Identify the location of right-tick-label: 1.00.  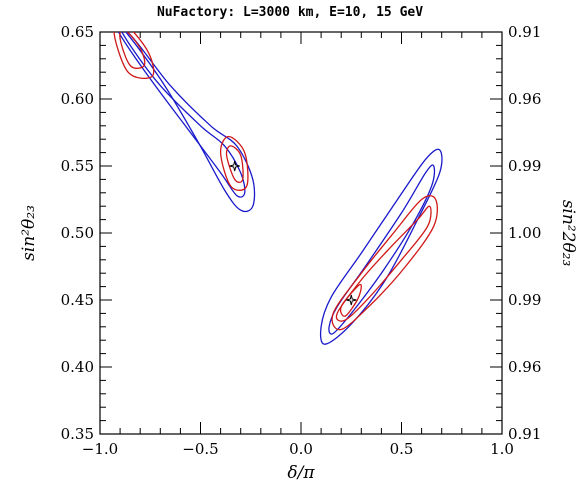
(524, 233).